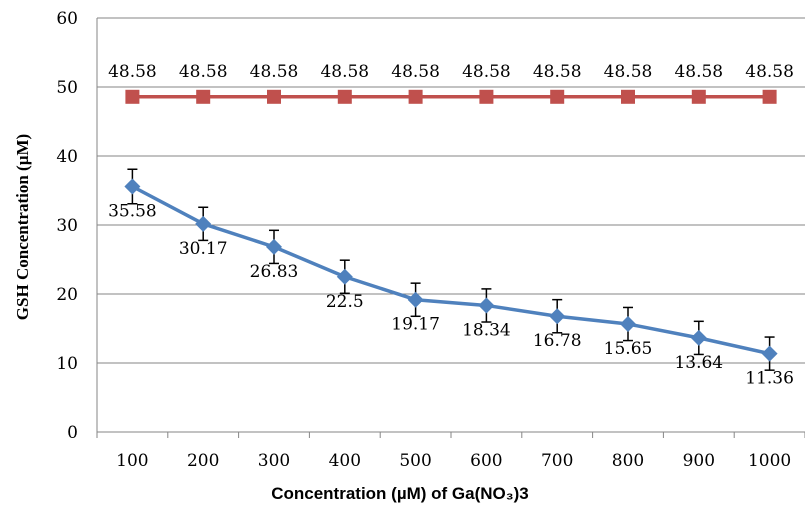 This screenshot has height=511, width=805. What do you see at coordinates (345, 302) in the screenshot?
I see `data-label: 22.5` at bounding box center [345, 302].